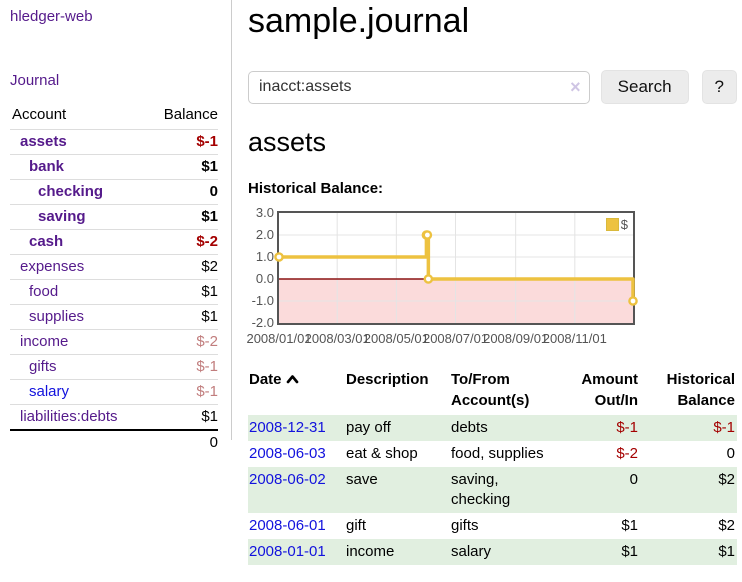  What do you see at coordinates (574, 338) in the screenshot?
I see `x-axis-tick-label: 2008/11/01` at bounding box center [574, 338].